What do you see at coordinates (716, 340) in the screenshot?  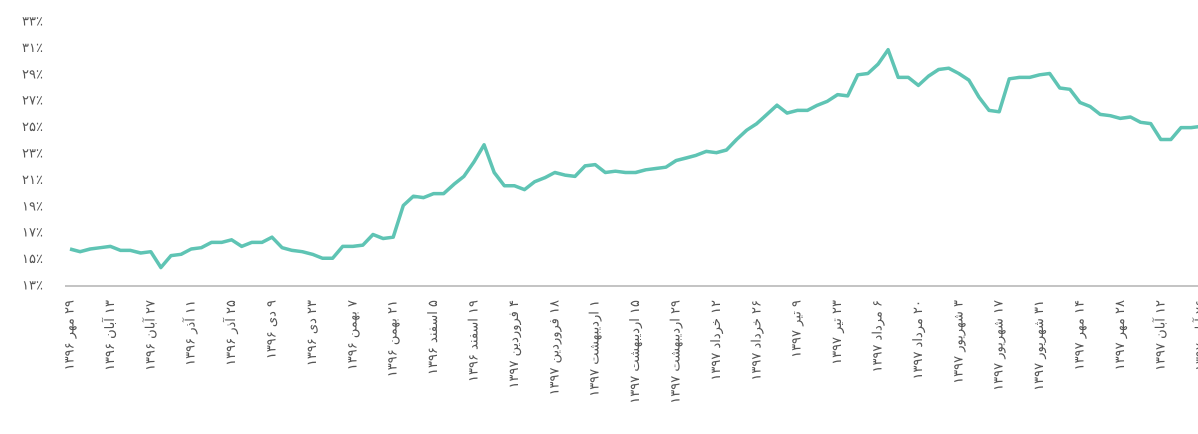 I see `x-tick-label: ۱۲ خرداد ۱۳۹۷` at bounding box center [716, 340].